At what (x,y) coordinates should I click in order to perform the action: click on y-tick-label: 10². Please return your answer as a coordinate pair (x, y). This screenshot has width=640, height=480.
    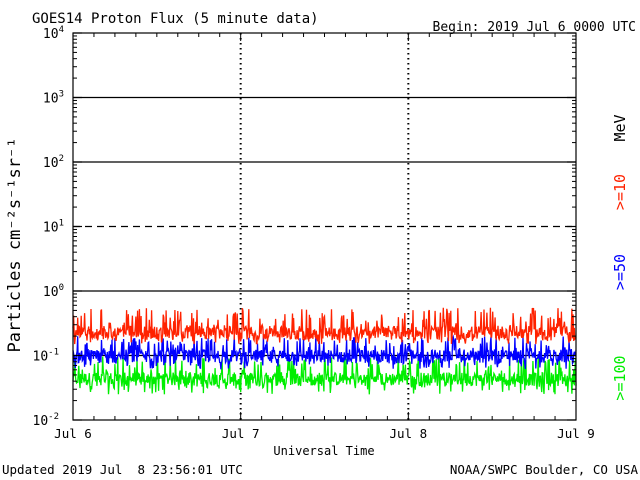
    Looking at the image, I should click on (53, 162).